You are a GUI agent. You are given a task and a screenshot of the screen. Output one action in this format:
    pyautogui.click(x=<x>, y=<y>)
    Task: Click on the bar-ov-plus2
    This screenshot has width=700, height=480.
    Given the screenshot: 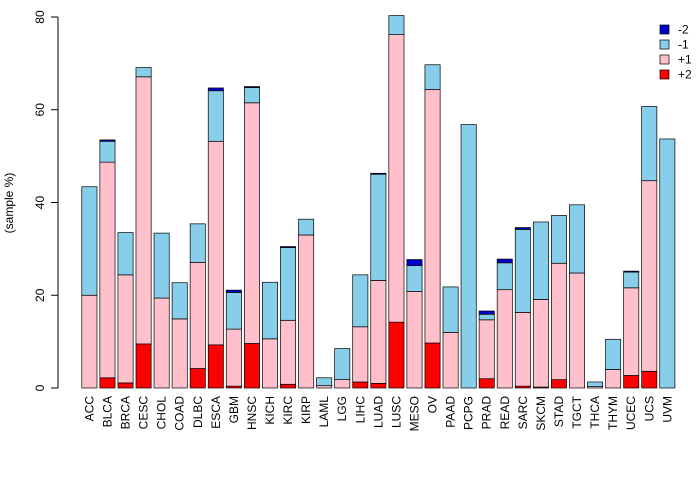 What is the action you would take?
    pyautogui.click(x=432, y=365)
    